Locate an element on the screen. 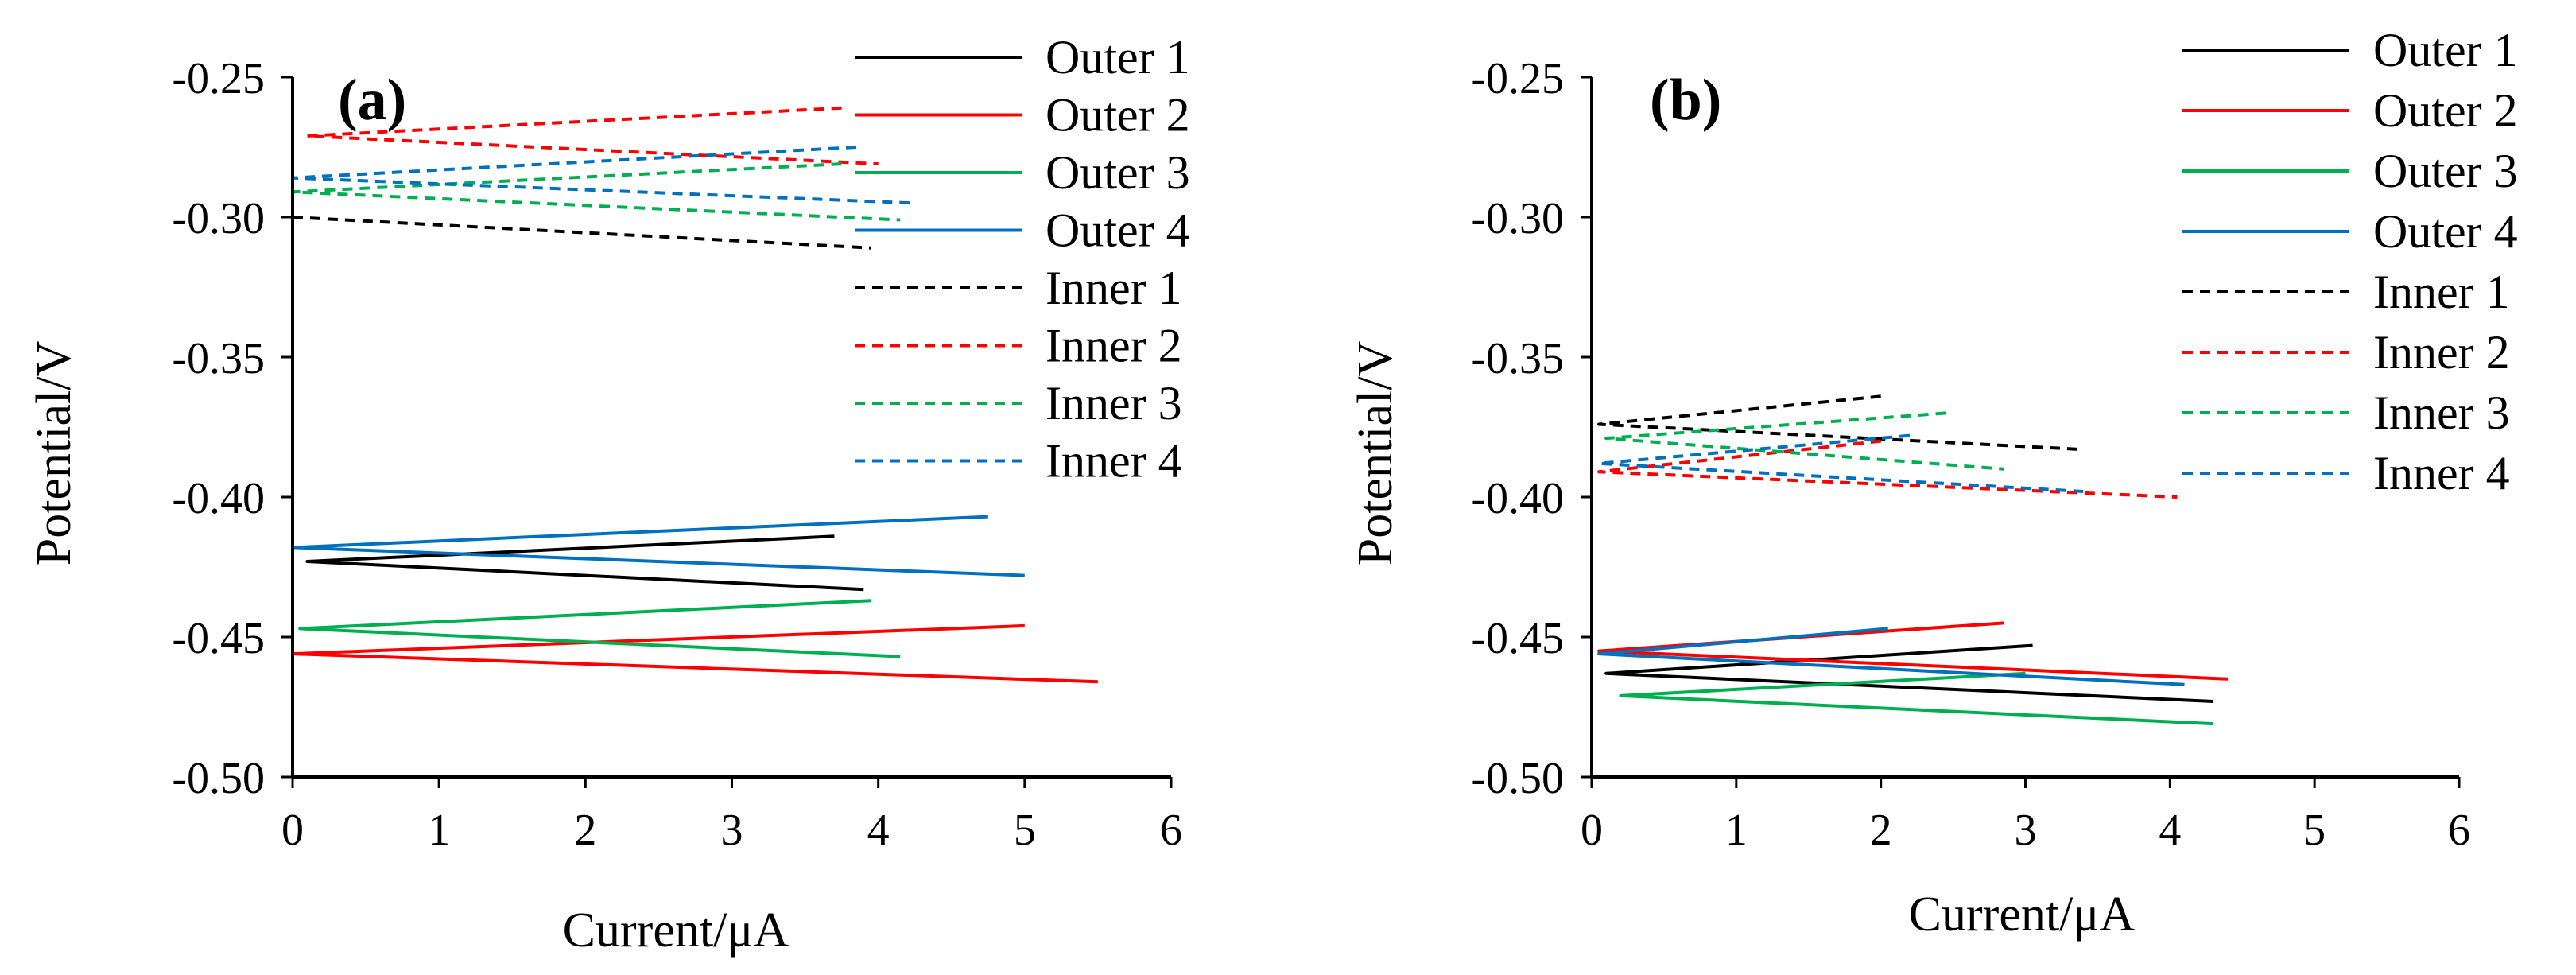 This screenshot has width=2576, height=975. panel-a-y-tick-label: -0.25 is located at coordinates (219, 78).